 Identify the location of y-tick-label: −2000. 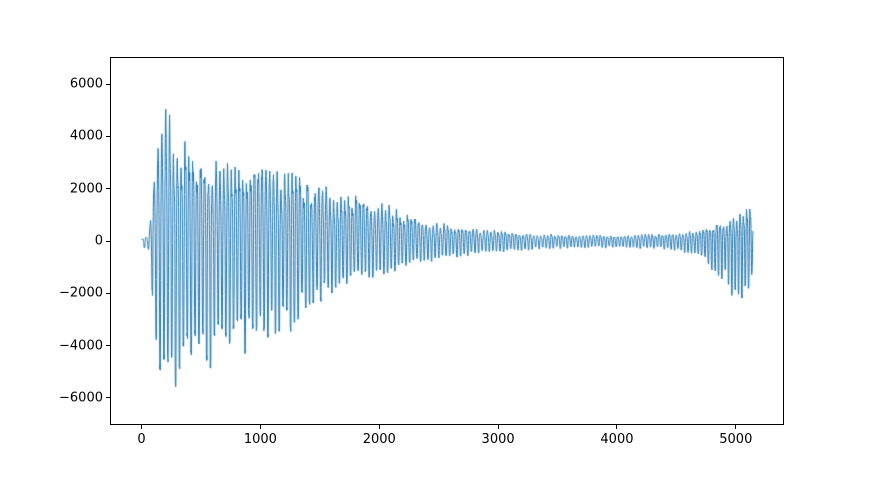
(81, 293).